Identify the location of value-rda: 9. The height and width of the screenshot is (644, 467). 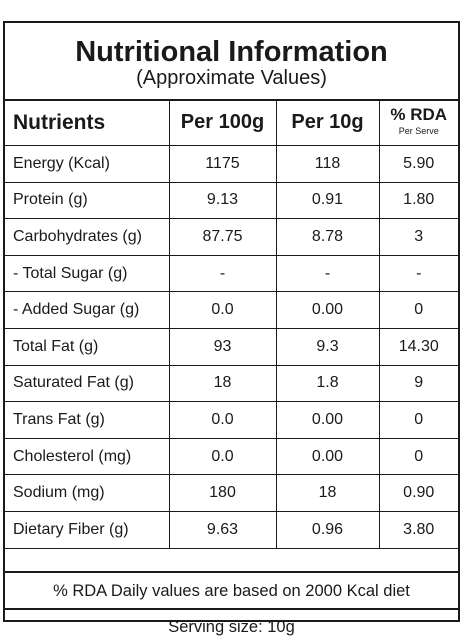
(418, 383).